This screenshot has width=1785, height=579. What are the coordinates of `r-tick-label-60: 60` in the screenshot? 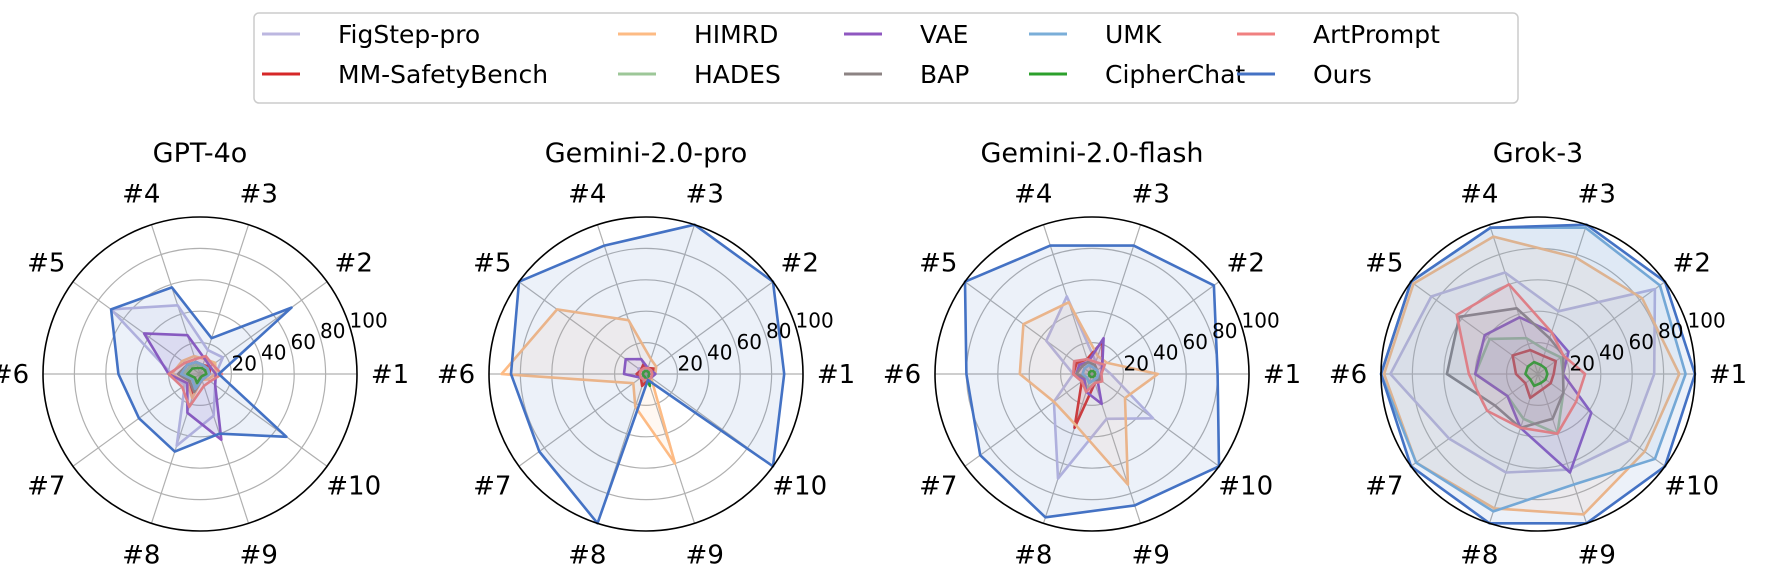 It's located at (1641, 342).